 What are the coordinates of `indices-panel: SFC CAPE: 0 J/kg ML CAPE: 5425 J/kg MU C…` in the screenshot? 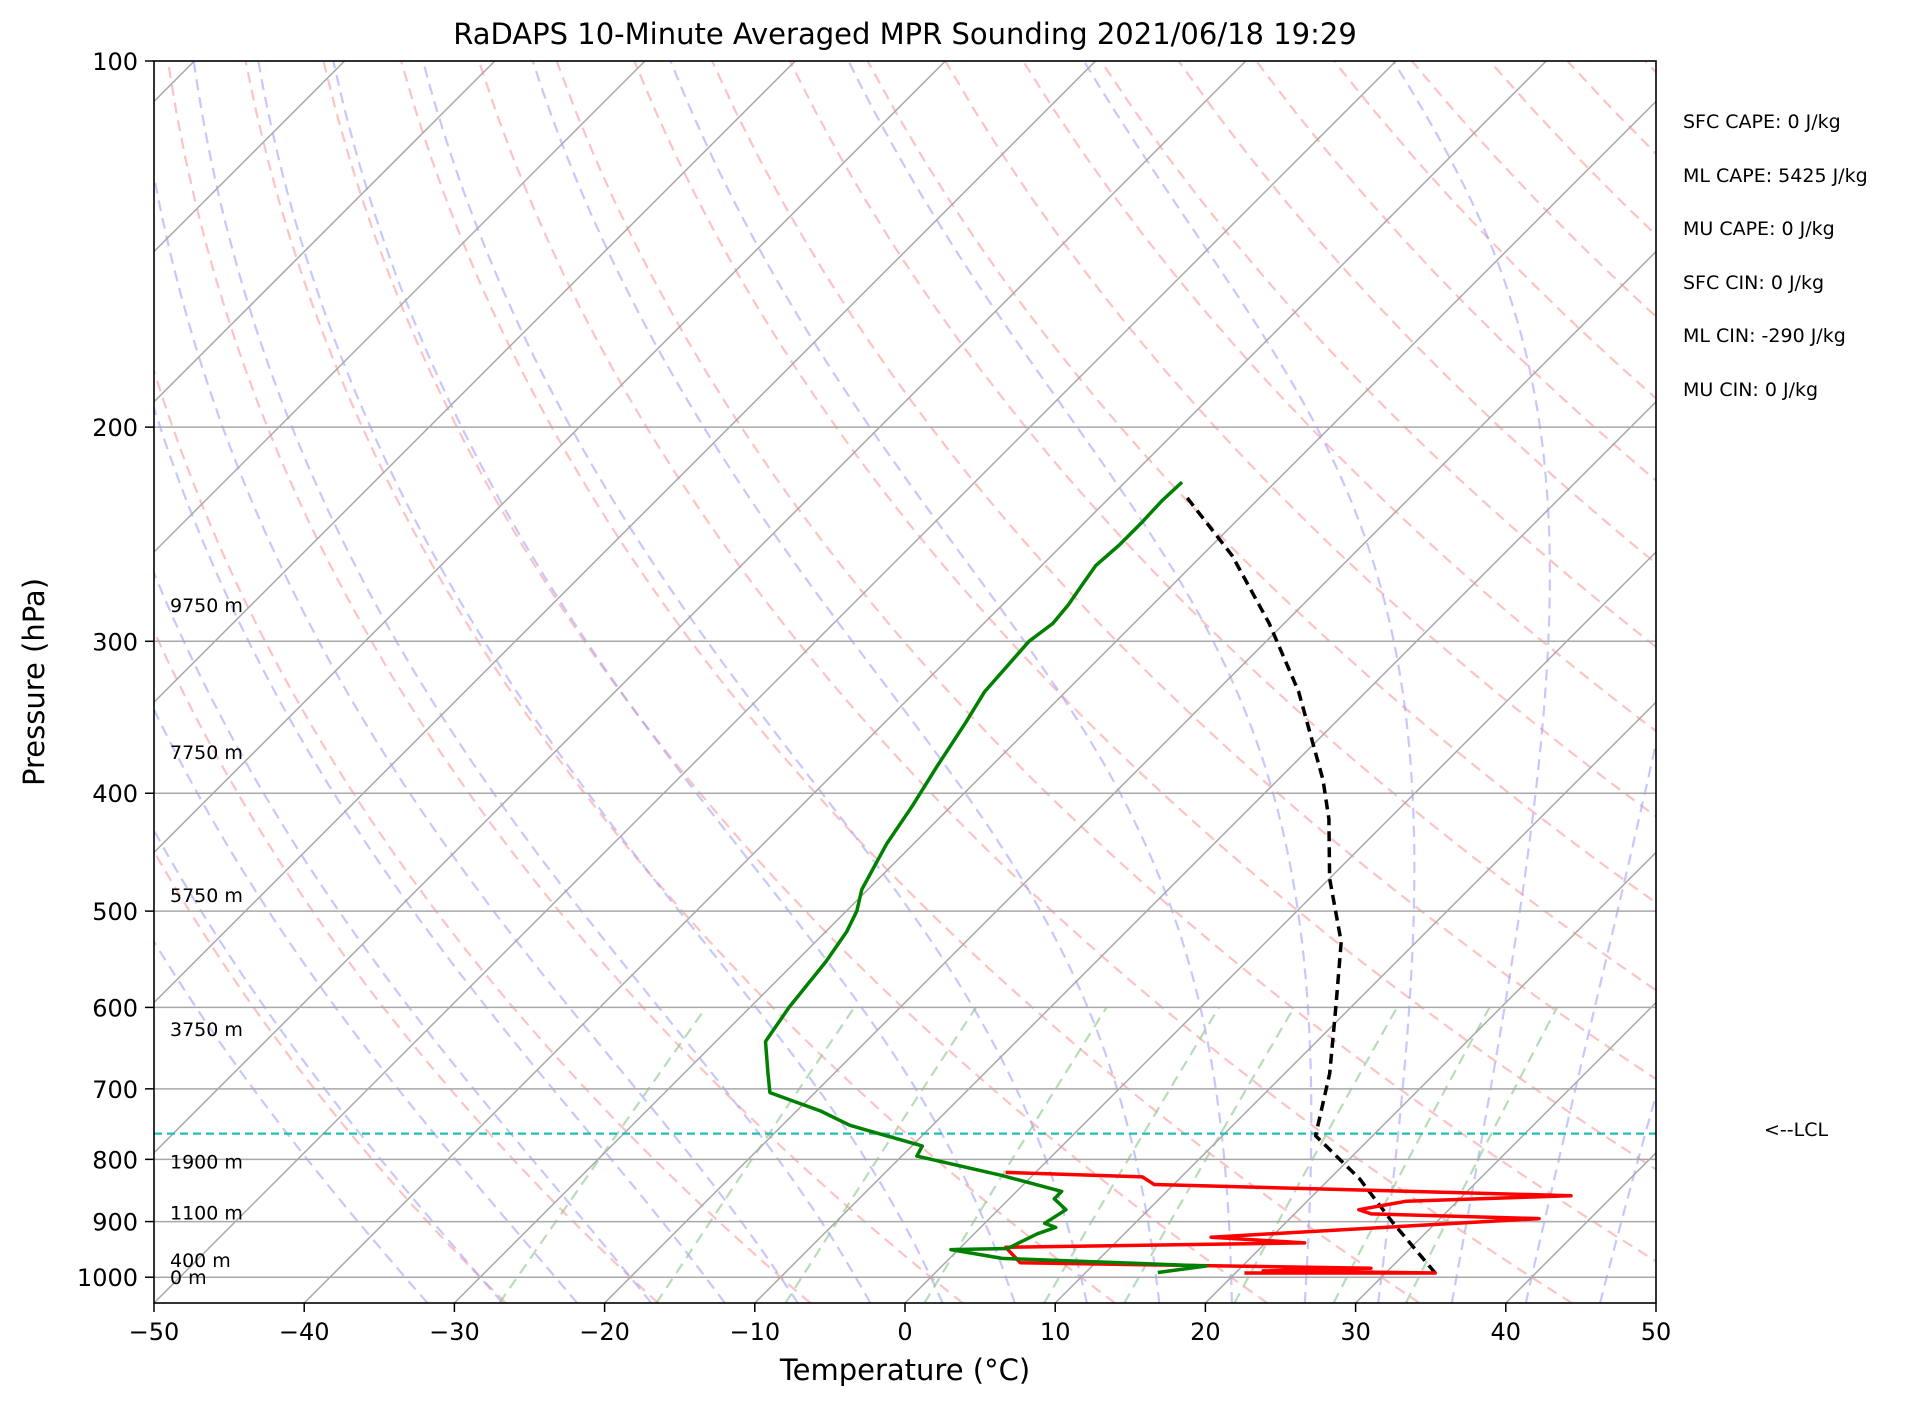 It's located at (1775, 256).